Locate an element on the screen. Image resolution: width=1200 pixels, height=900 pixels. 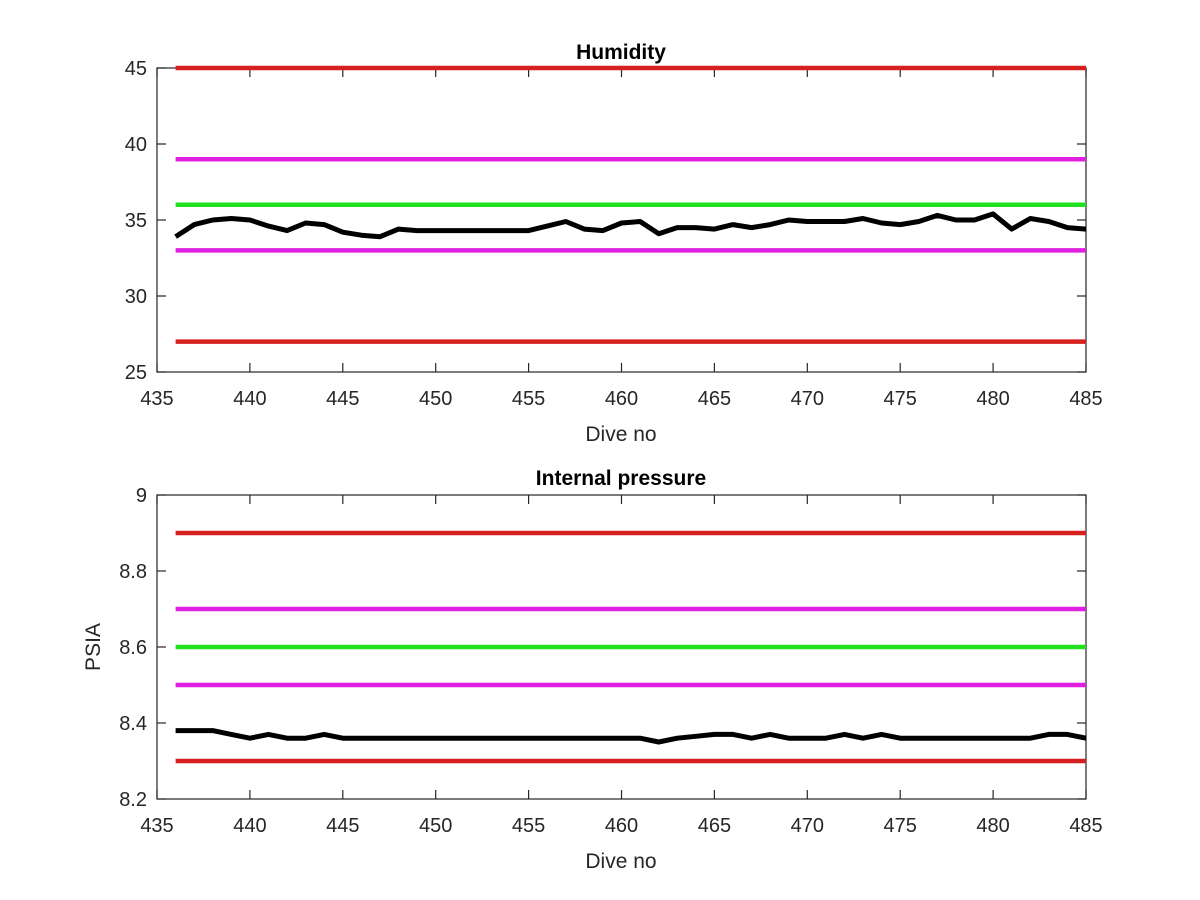
internal-pressure-y-tick-label: 8.4 is located at coordinates (133, 724).